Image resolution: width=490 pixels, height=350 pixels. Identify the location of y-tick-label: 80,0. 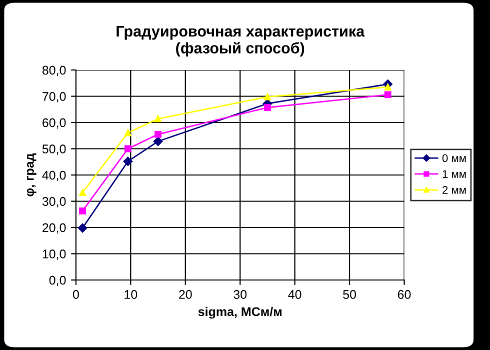
(54, 71).